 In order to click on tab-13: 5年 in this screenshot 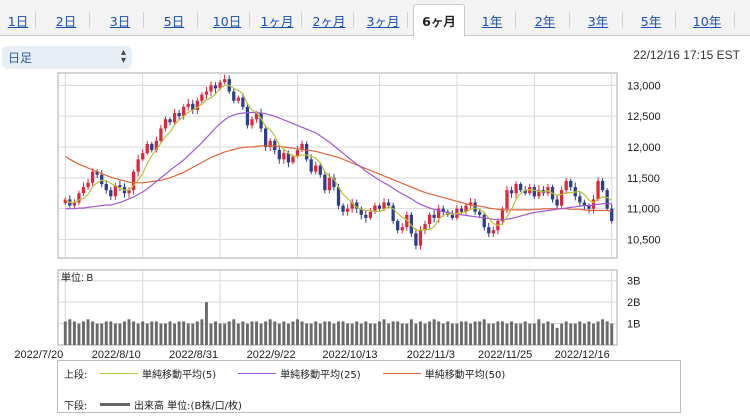, I will do `click(651, 20)`.